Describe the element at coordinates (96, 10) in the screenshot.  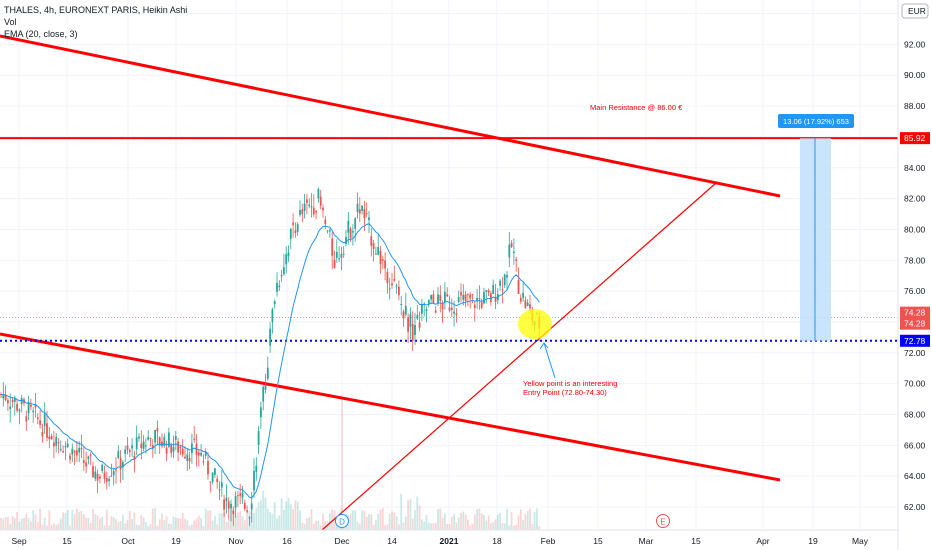
I see `symbol-title: THALES, 4h, EURONEXT PARIS, Heikin Ashi` at that location.